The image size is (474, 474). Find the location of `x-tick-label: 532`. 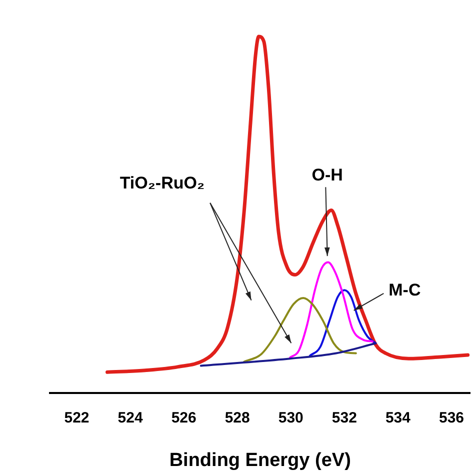

x-tick-label: 532 is located at coordinates (344, 417).